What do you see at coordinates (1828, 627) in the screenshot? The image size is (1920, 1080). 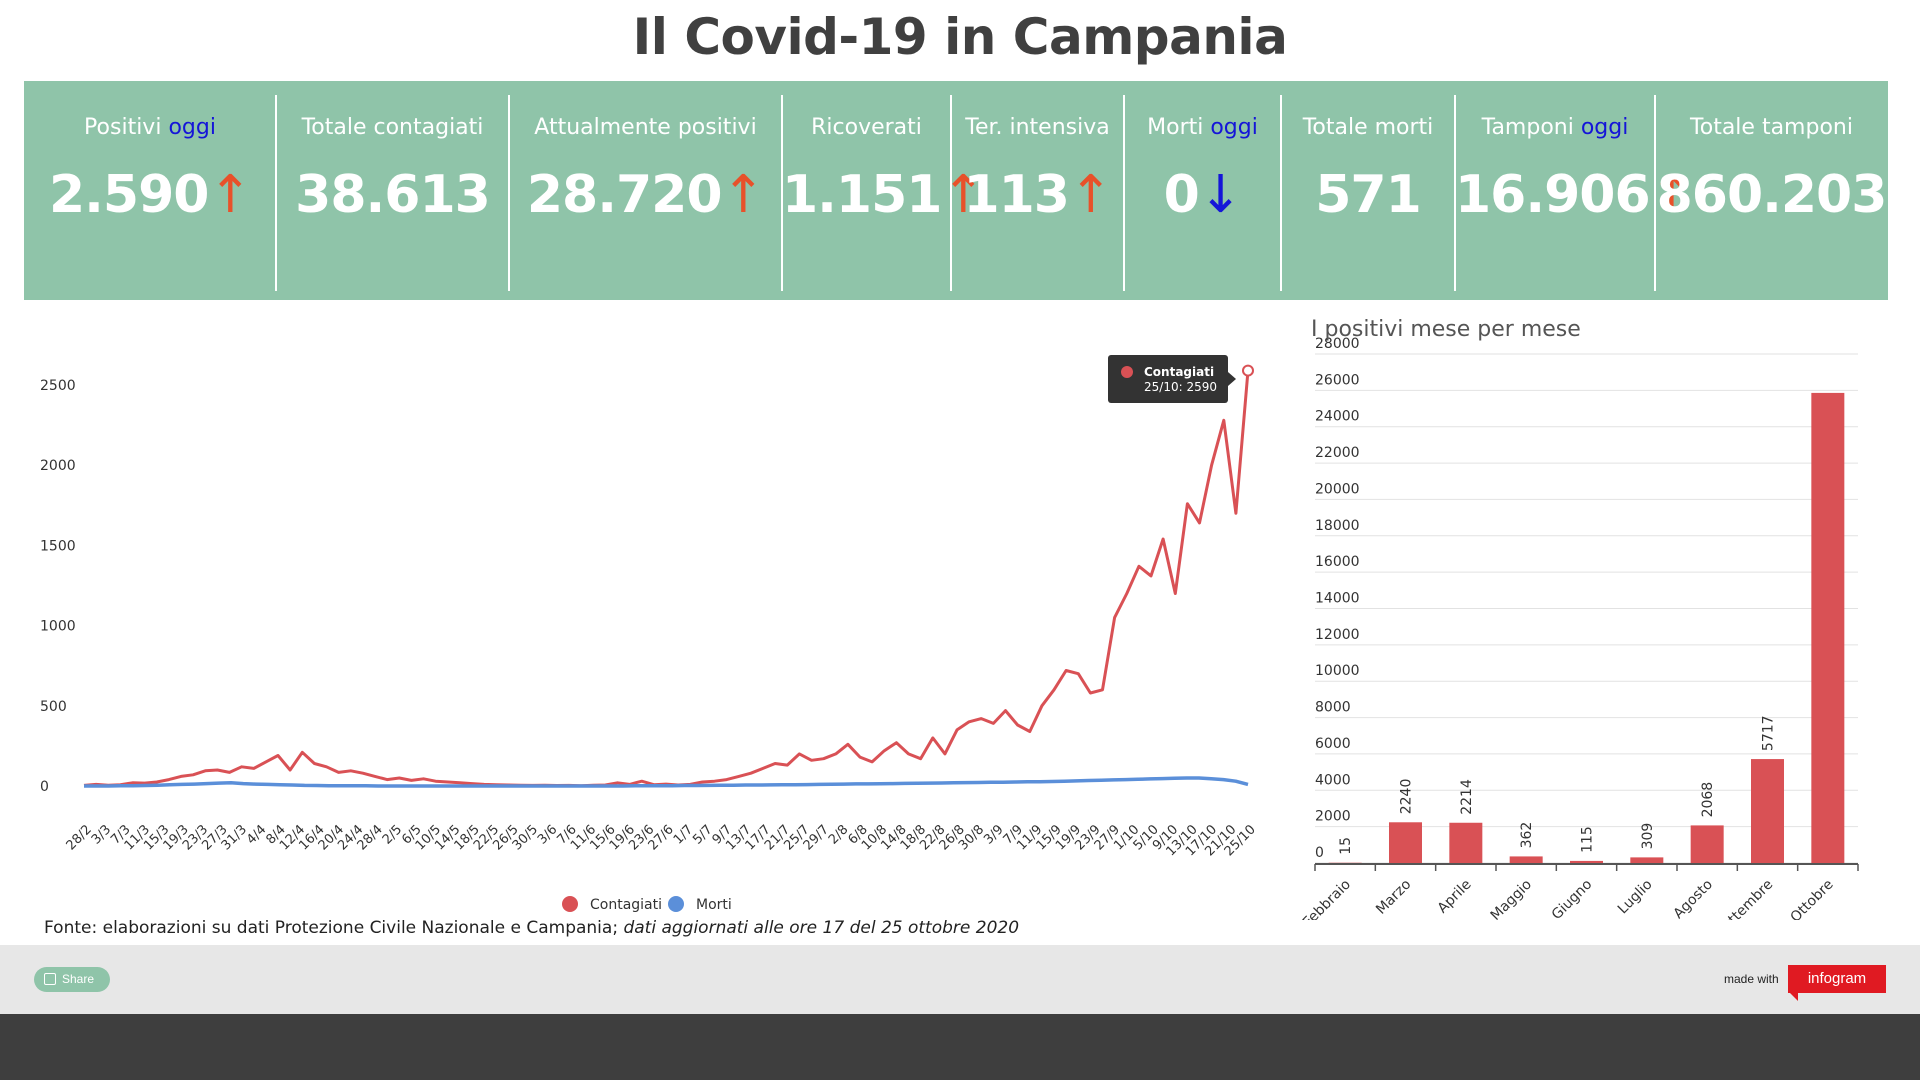 I see `bar-ottobre` at bounding box center [1828, 627].